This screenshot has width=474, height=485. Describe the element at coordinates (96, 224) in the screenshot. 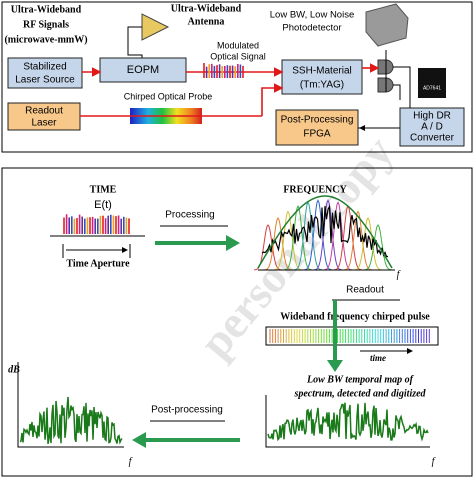

I see `time-pulses` at that location.